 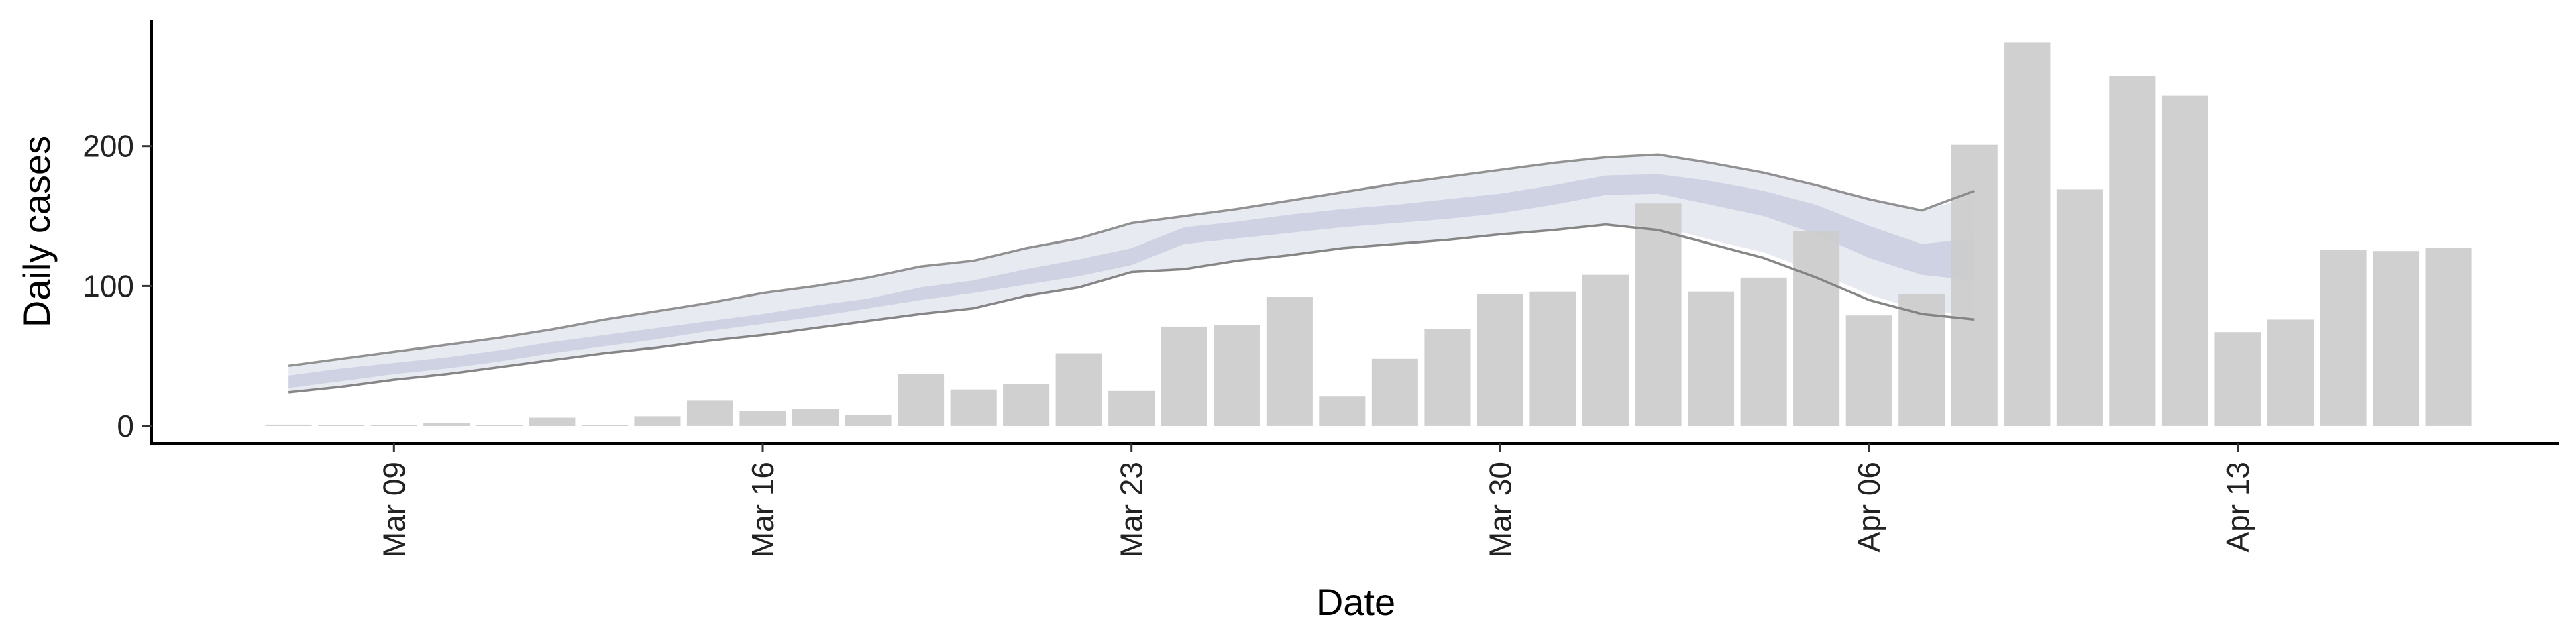 What do you see at coordinates (125, 426) in the screenshot?
I see `y-tick-label-0: 0` at bounding box center [125, 426].